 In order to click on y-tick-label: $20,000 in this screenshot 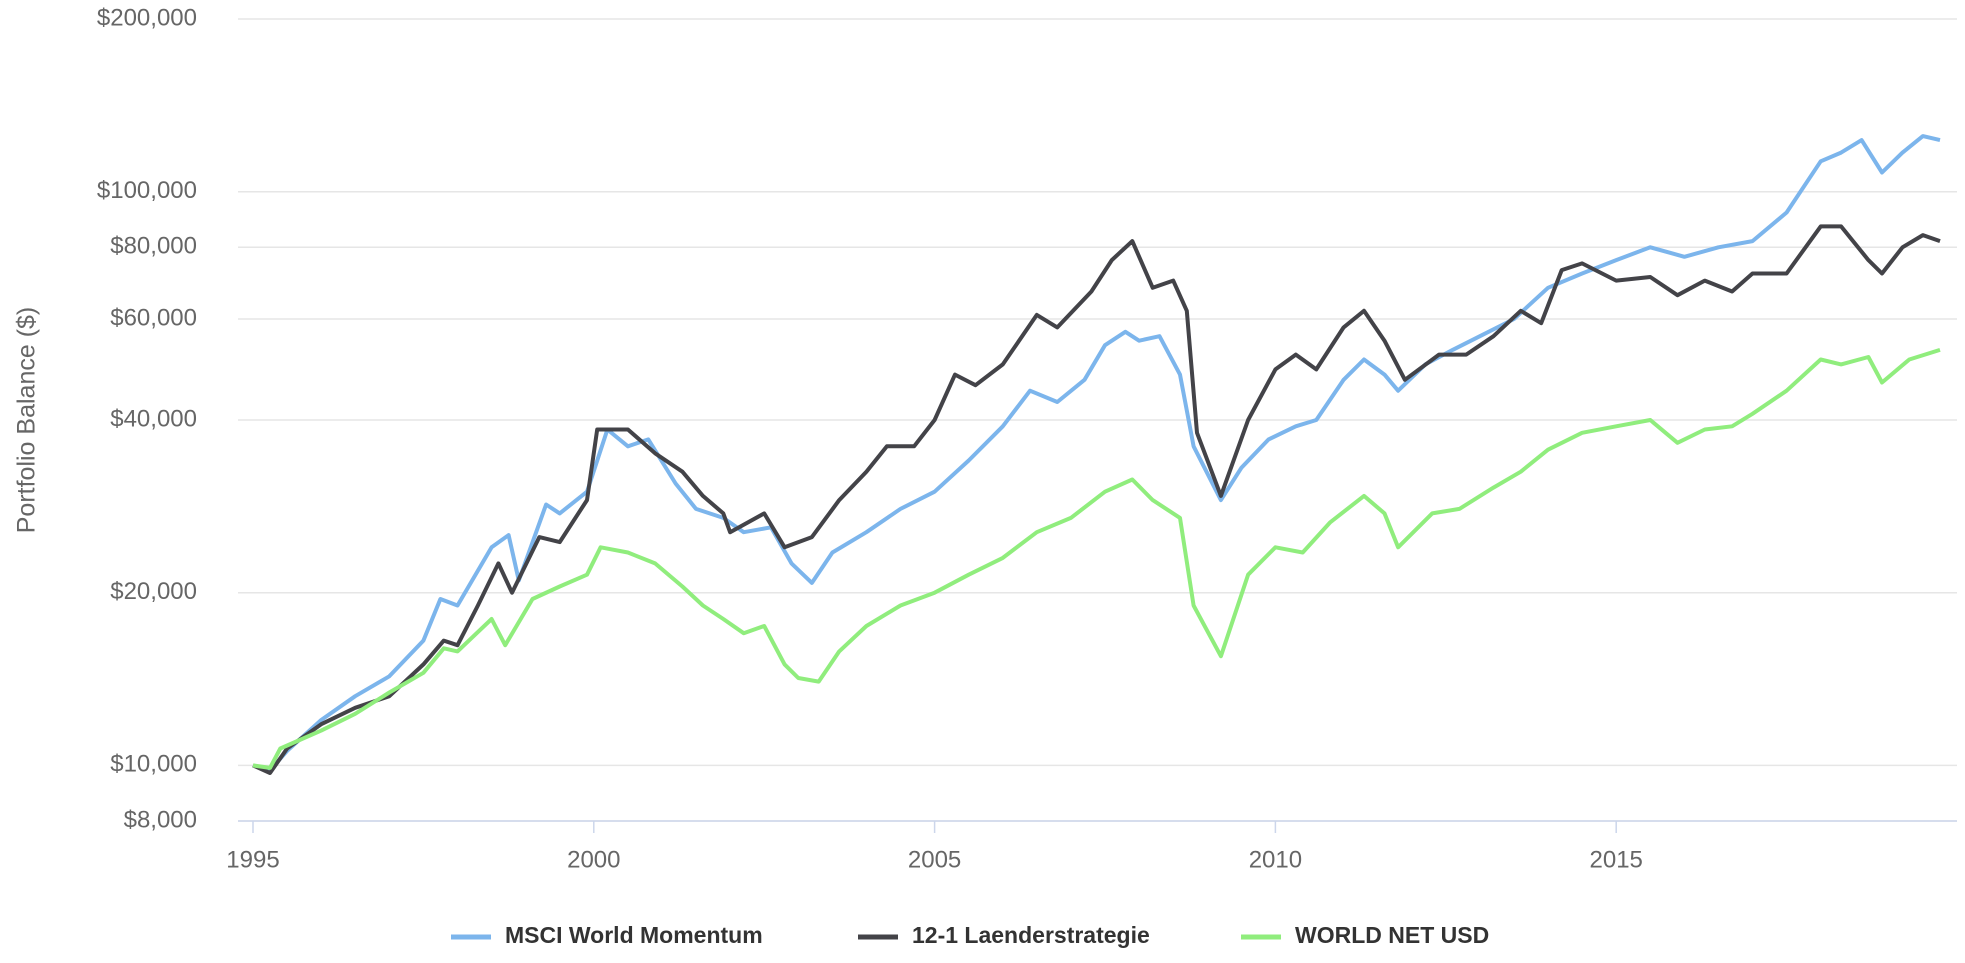, I will do `click(153, 591)`.